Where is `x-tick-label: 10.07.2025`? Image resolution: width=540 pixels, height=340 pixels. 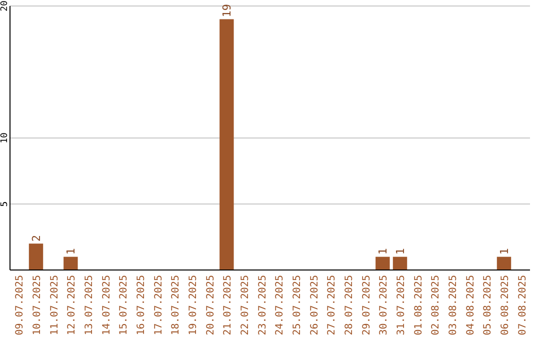
x-tick-label: 10.07.2025 is located at coordinates (37, 305).